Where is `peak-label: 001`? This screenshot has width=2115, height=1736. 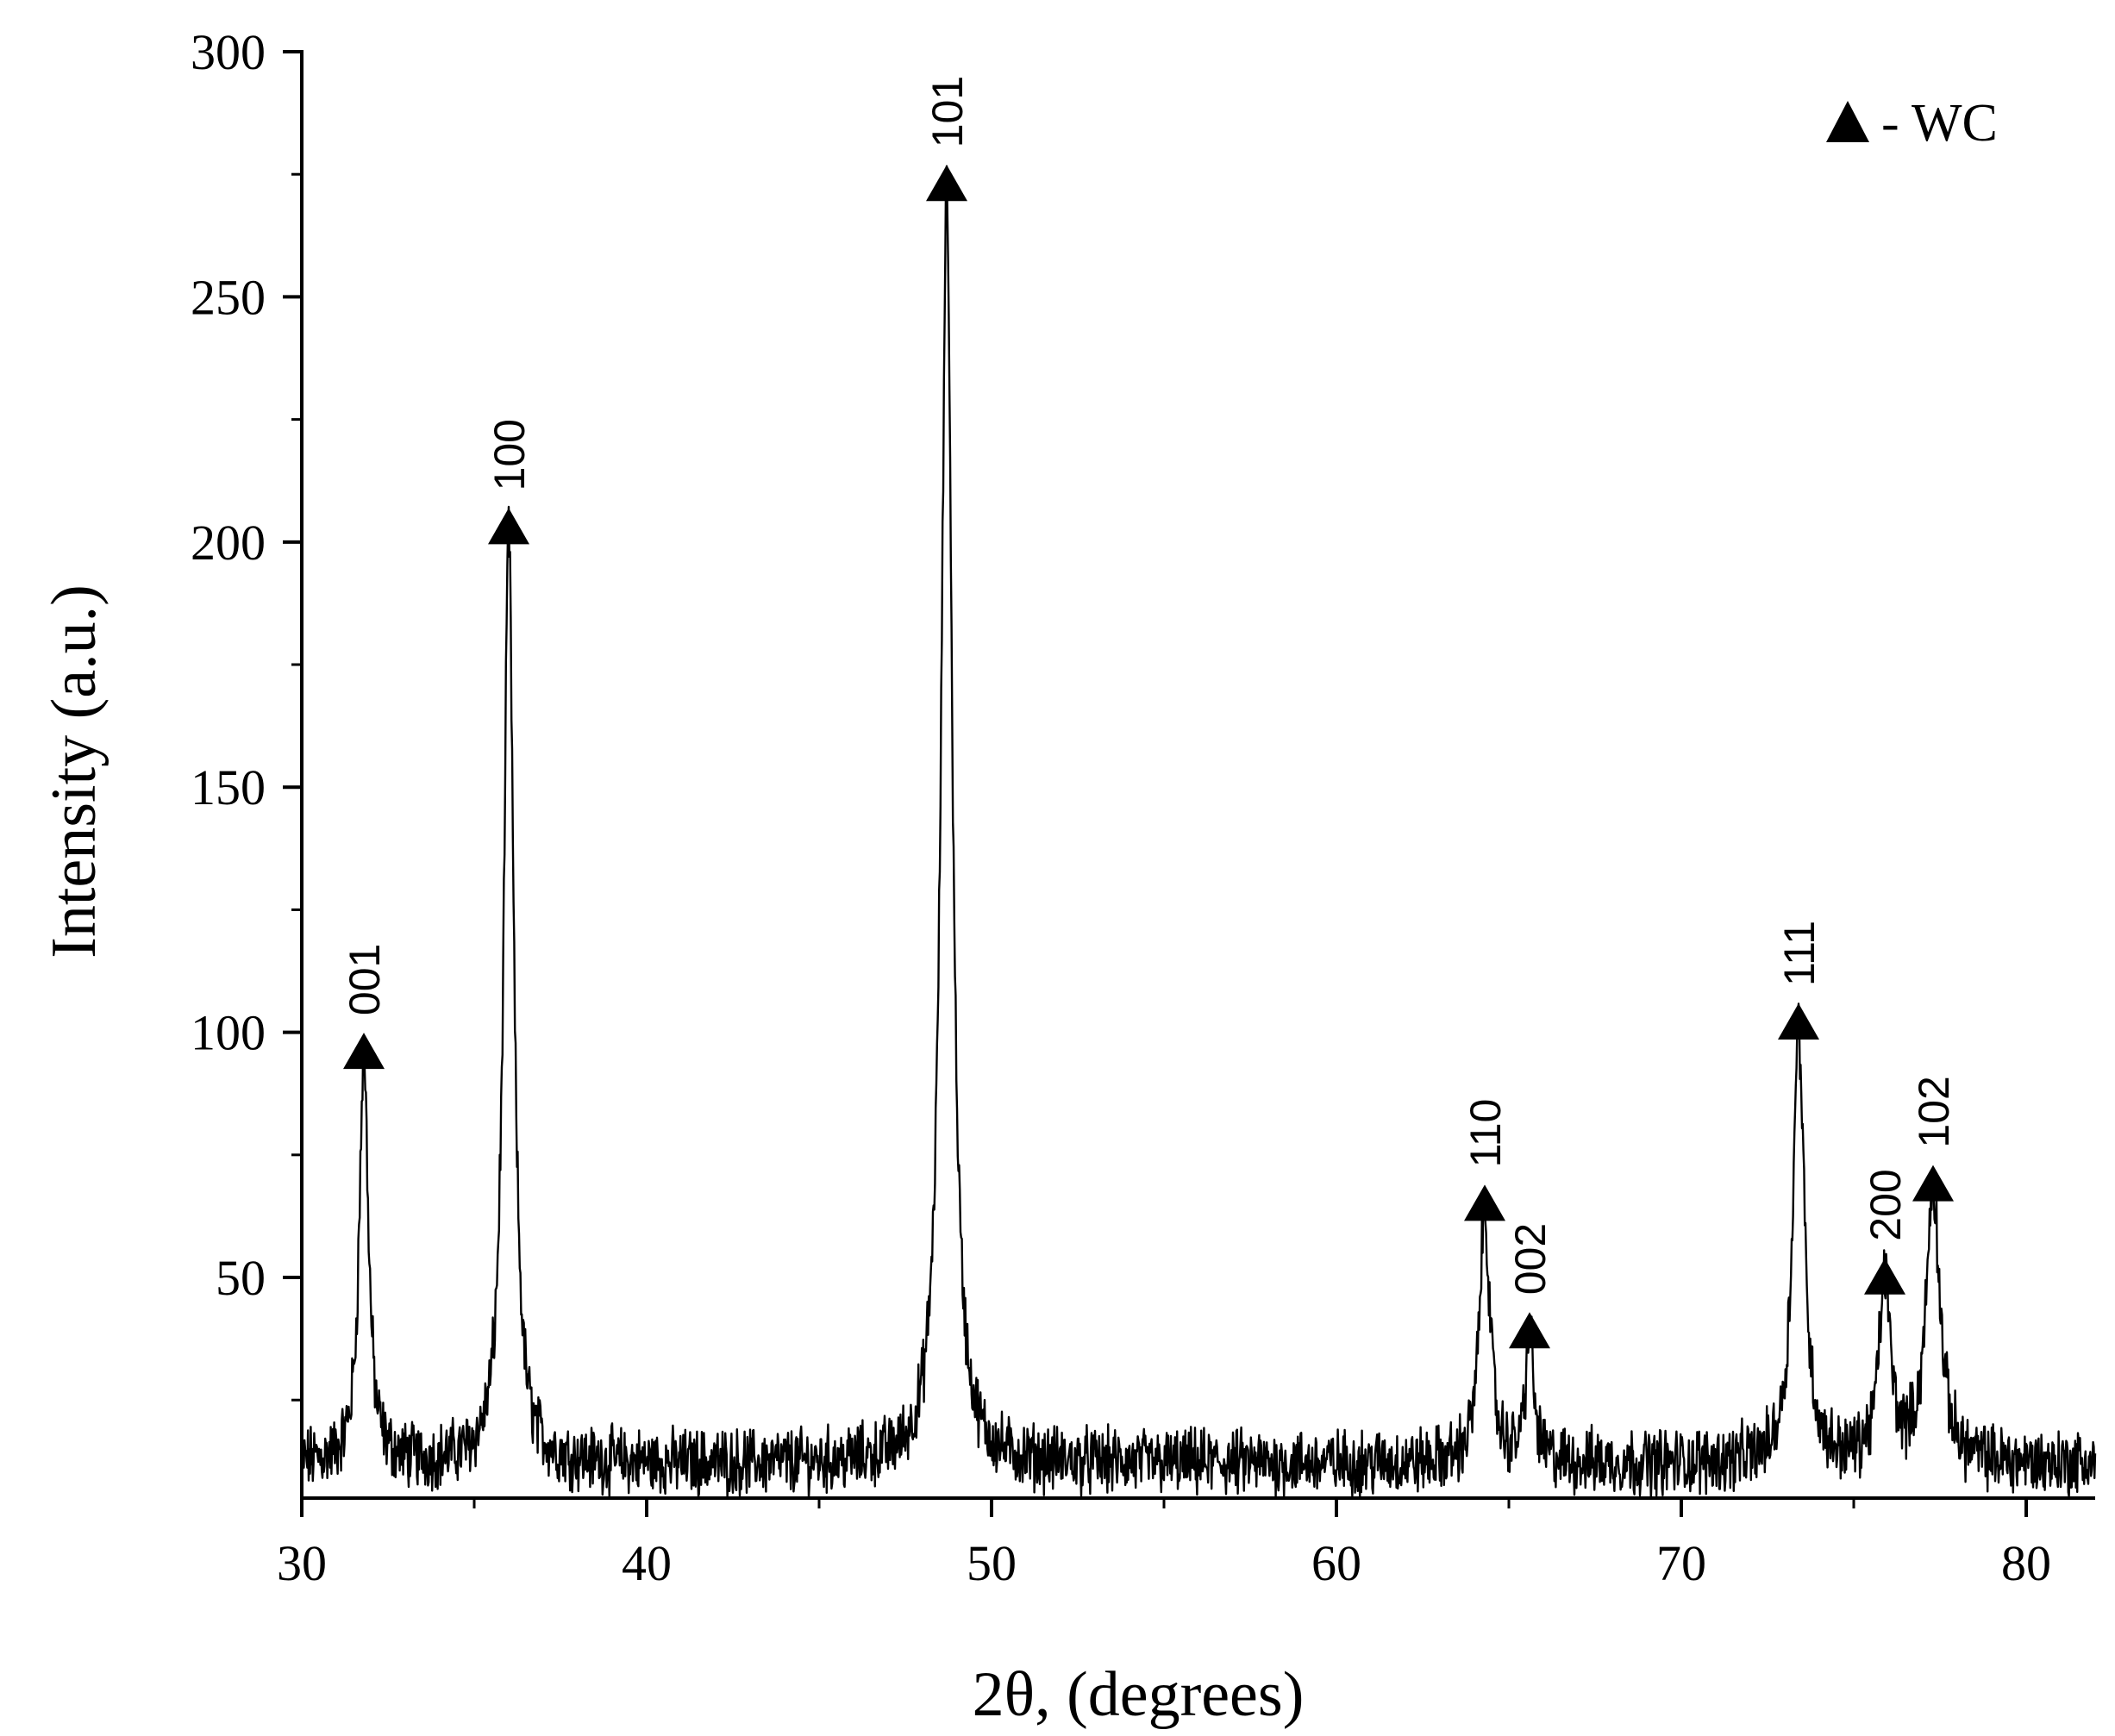 peak-label: 001 is located at coordinates (365, 979).